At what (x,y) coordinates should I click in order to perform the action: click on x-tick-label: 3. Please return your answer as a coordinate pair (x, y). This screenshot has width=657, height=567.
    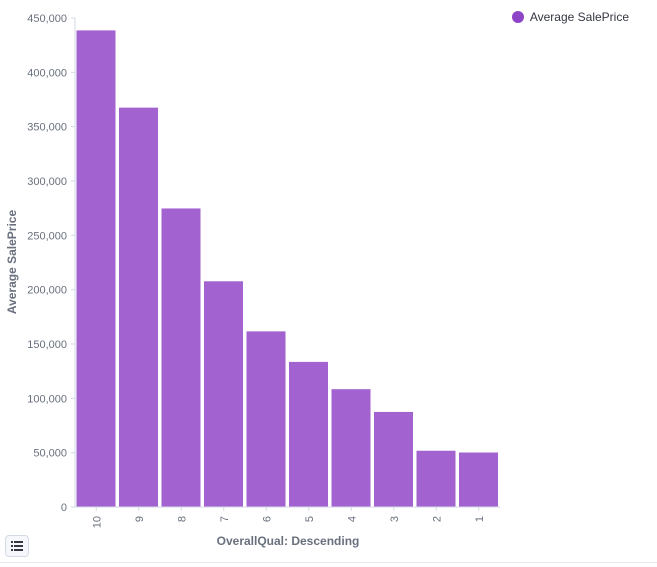
    Looking at the image, I should click on (395, 519).